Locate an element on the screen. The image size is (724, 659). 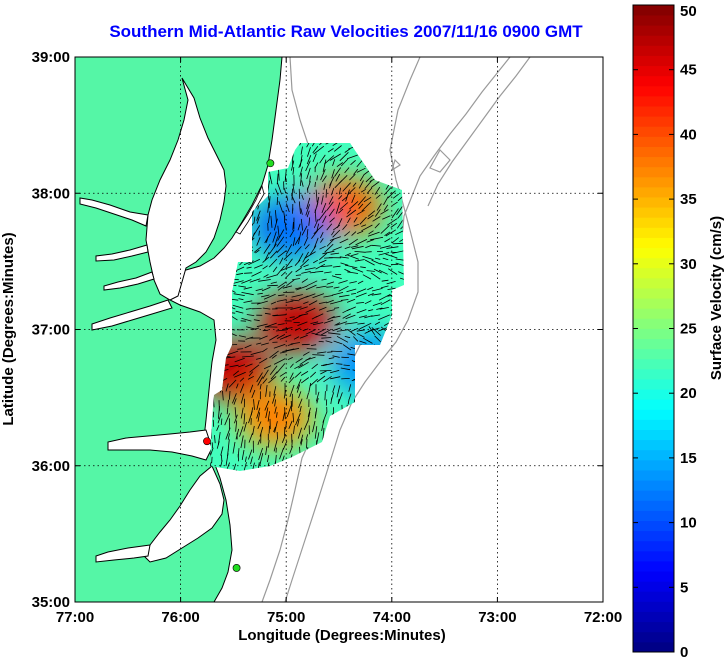
chesapeake-bay is located at coordinates (186, 189).